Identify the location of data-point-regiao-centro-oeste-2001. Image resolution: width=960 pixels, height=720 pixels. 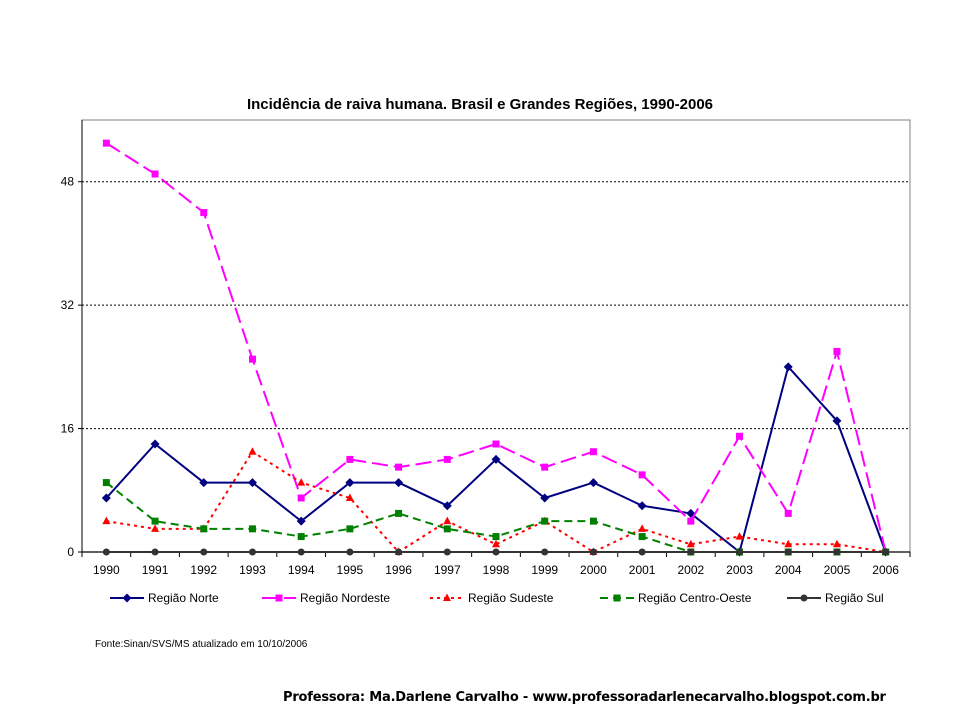
(642, 537).